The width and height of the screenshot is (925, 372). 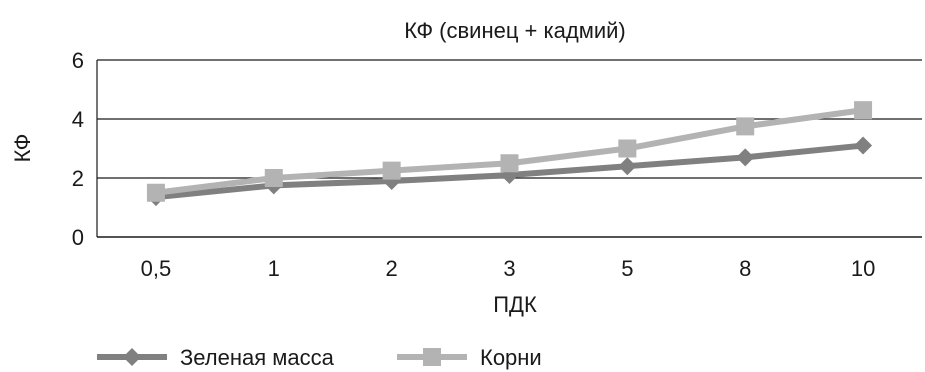 What do you see at coordinates (78, 237) in the screenshot?
I see `y-tick-label: 0` at bounding box center [78, 237].